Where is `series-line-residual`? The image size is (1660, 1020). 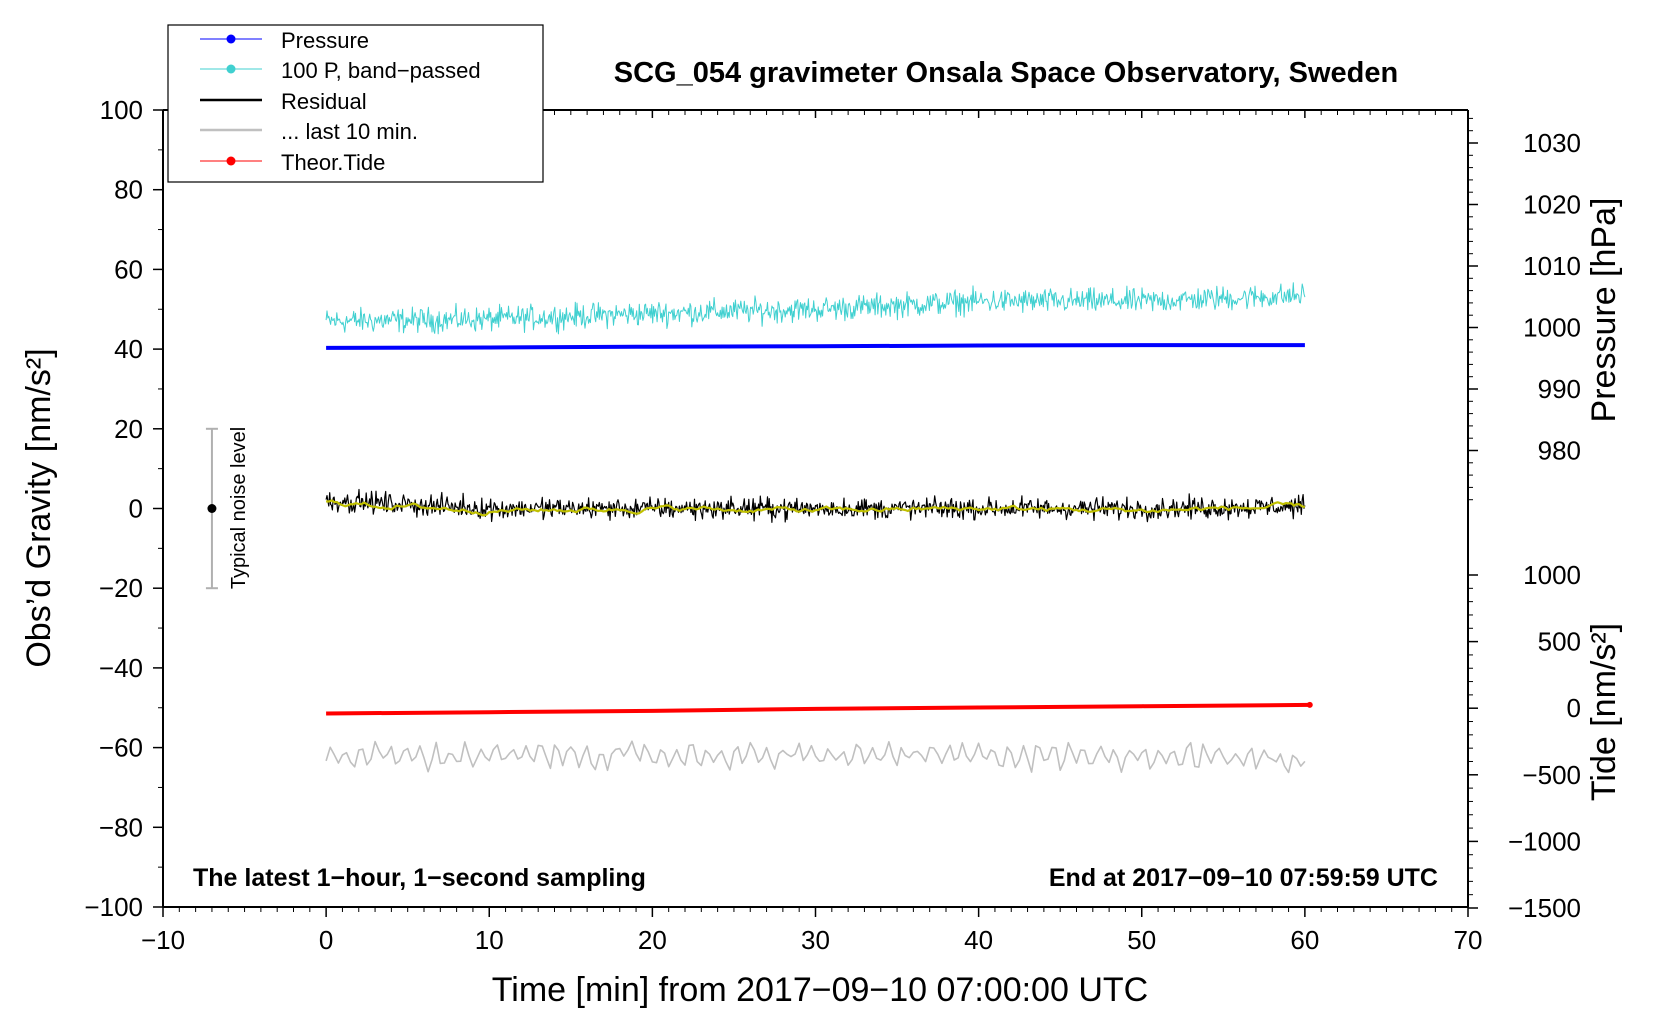
series-line-residual is located at coordinates (815, 505).